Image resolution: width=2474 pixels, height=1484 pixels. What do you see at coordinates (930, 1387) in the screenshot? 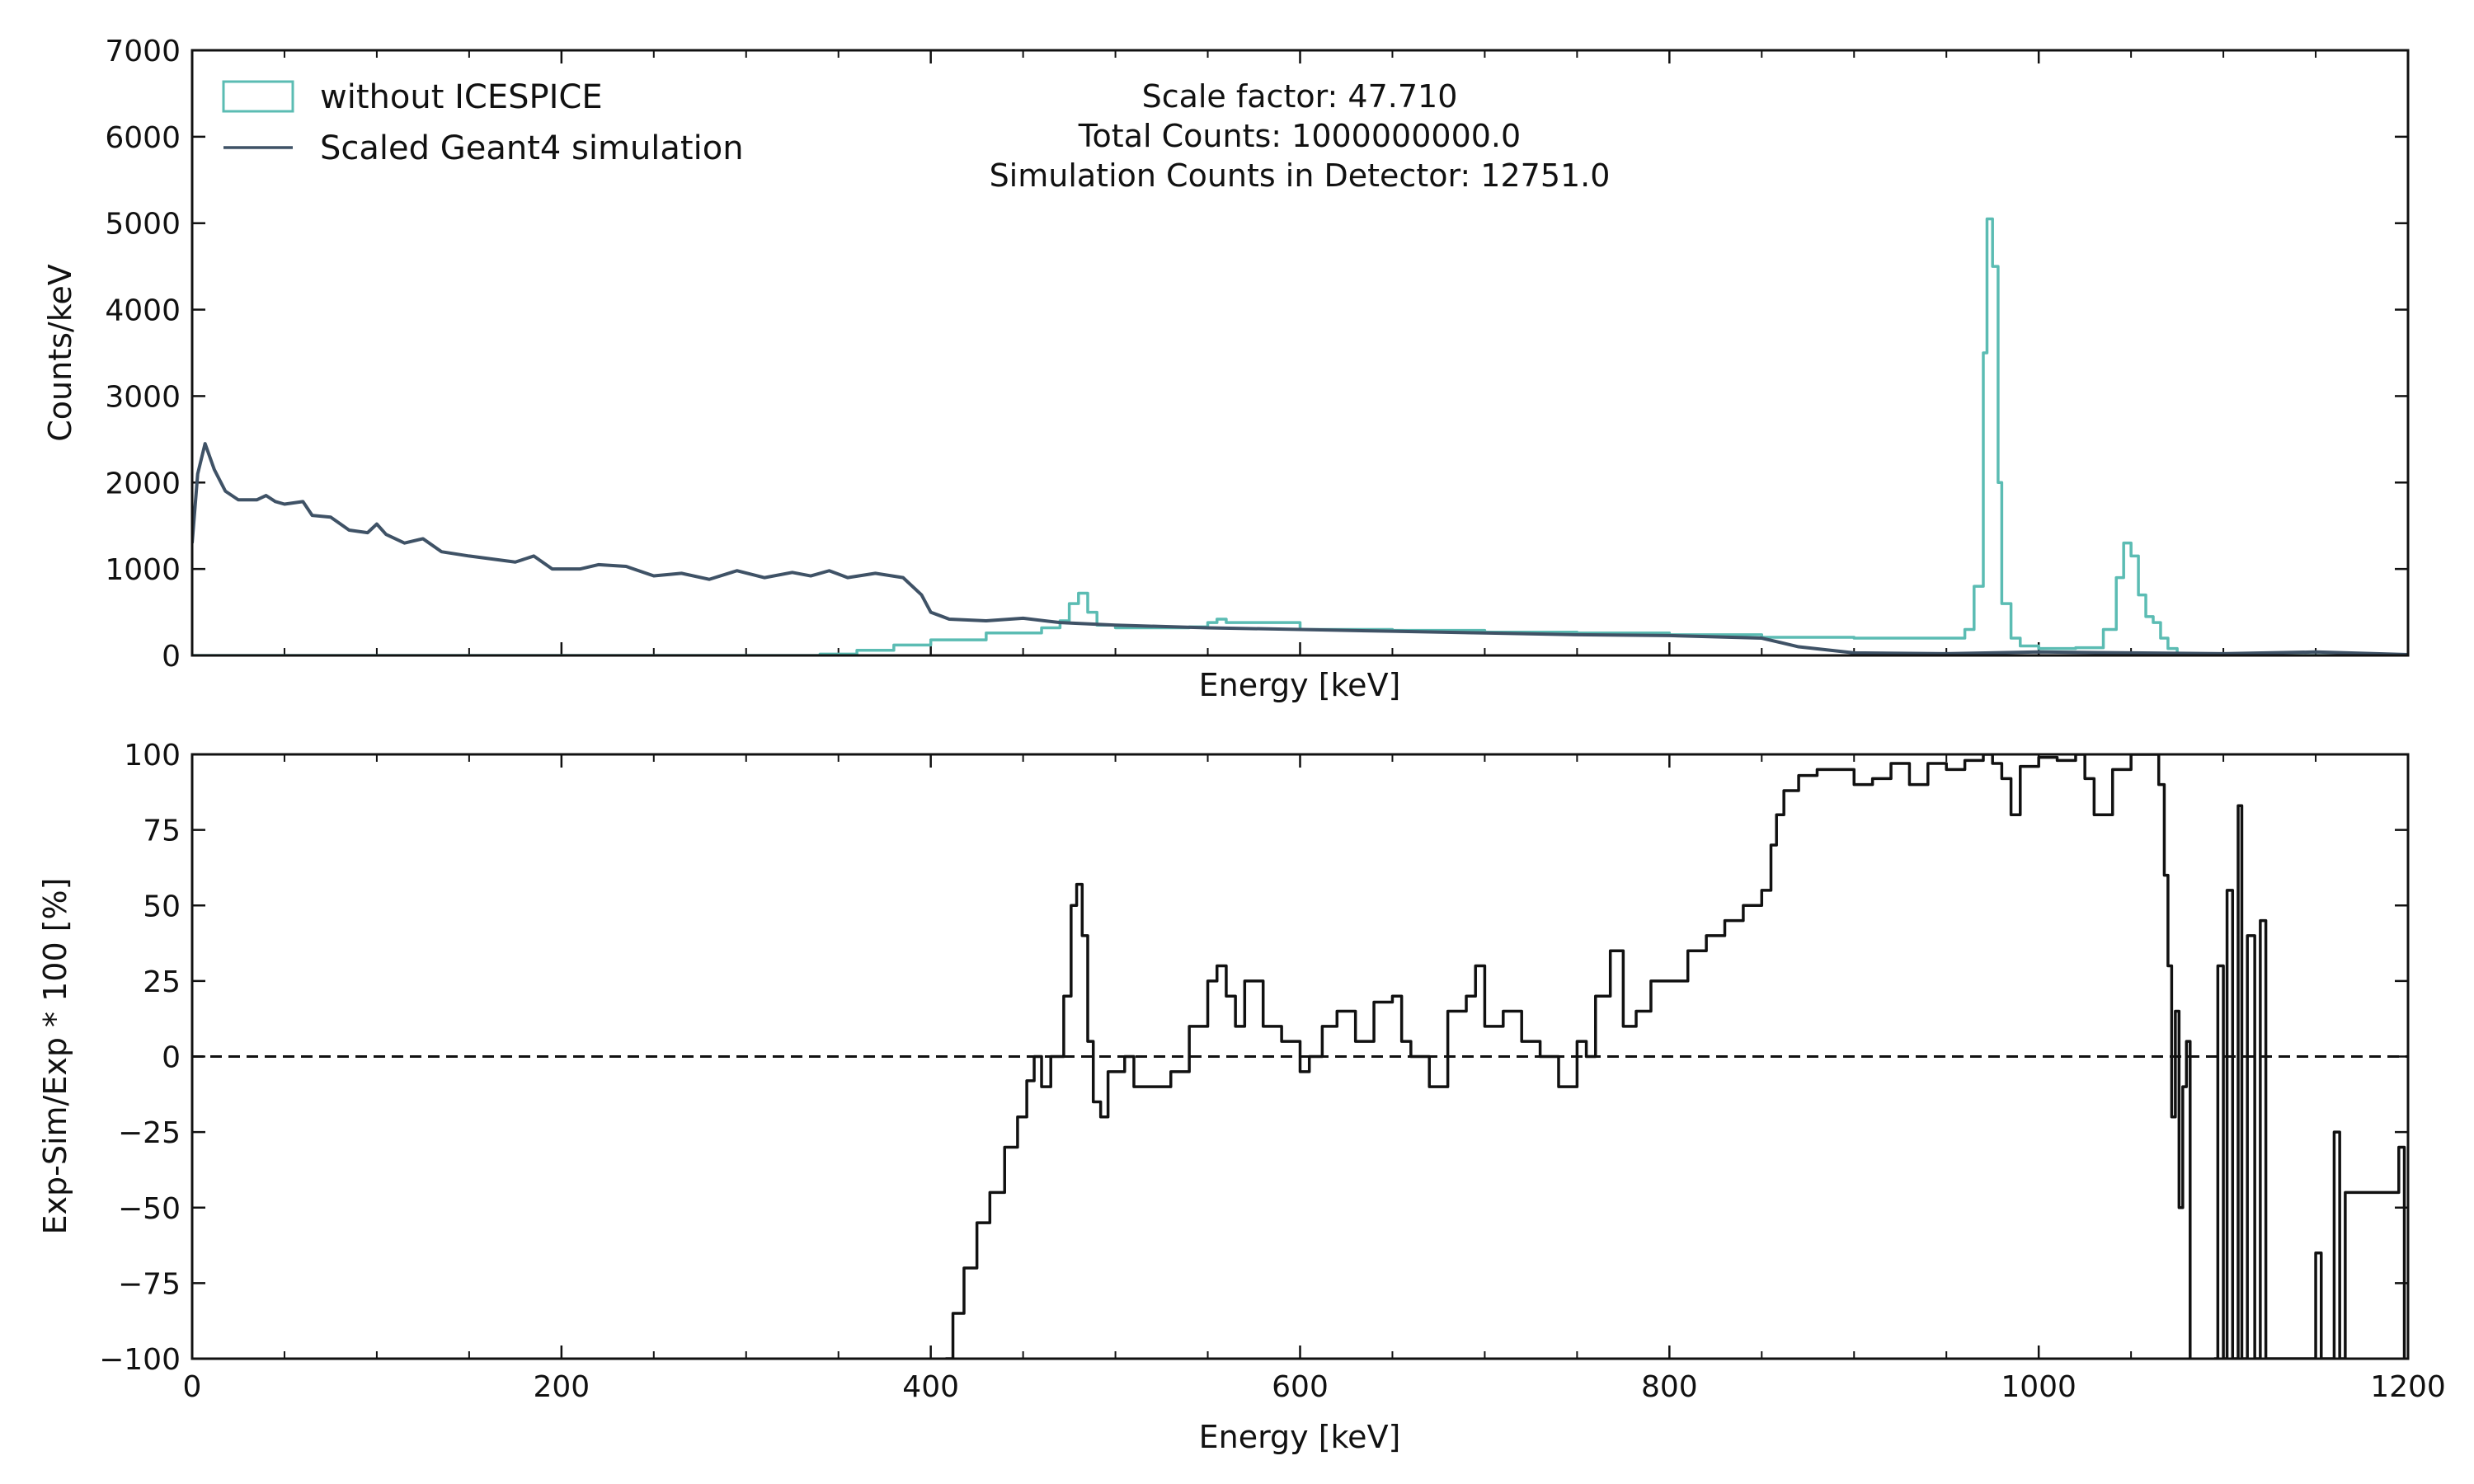
I see `bottom-x-tick-label: 400` at bounding box center [930, 1387].